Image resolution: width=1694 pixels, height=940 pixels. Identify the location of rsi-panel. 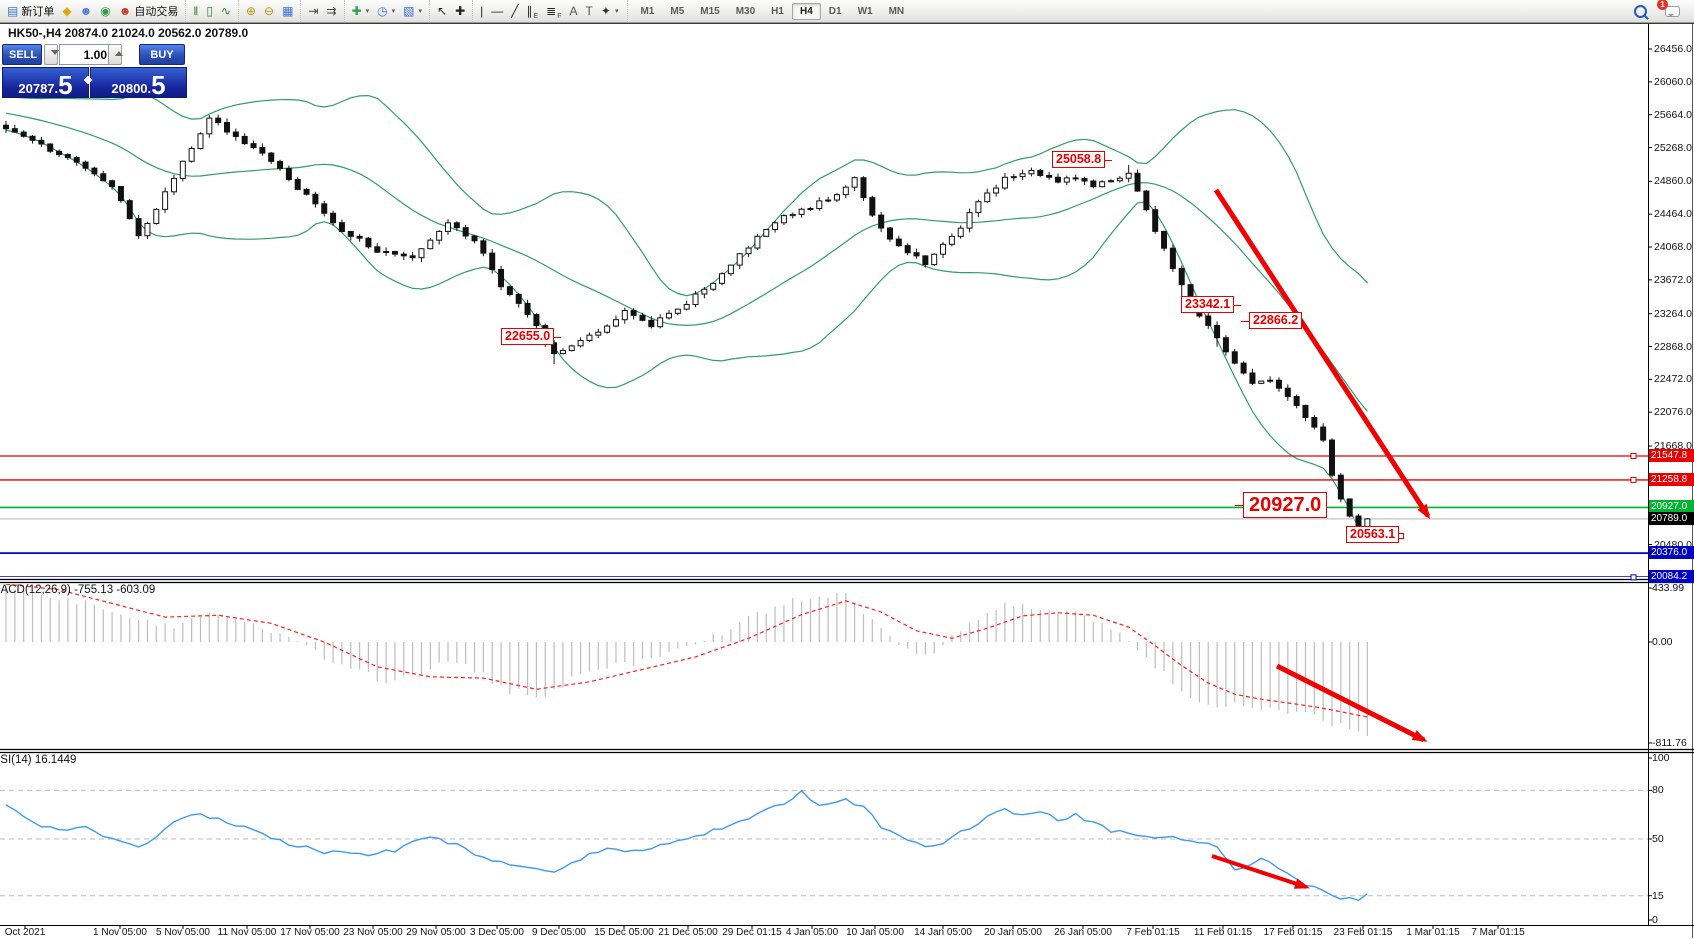
(824, 845).